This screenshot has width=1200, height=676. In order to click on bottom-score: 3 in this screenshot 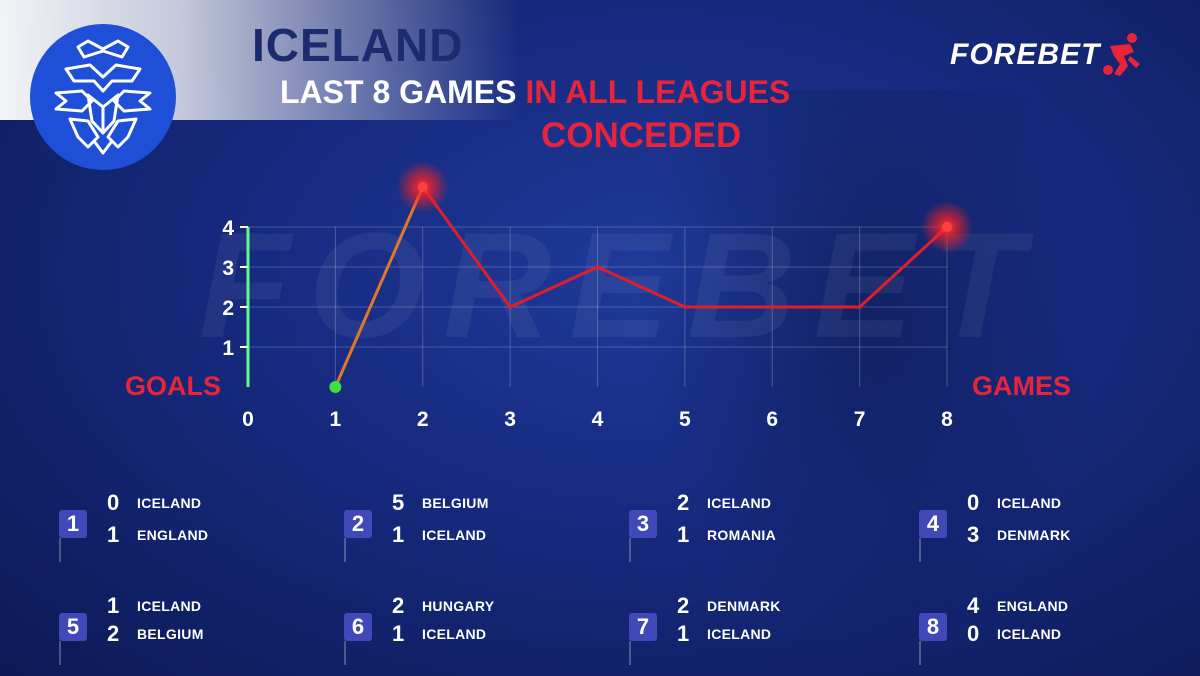, I will do `click(973, 534)`.